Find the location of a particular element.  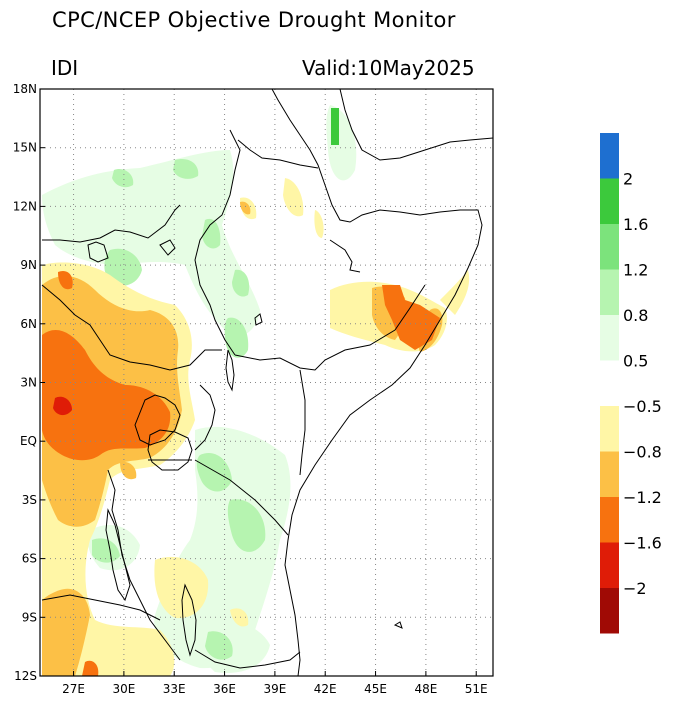

colorbar-label: −0.5 is located at coordinates (642, 406).